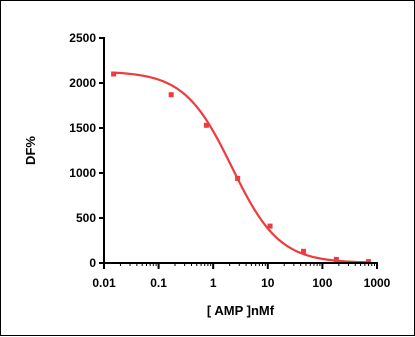  I want to click on x-tick-label: 1, so click(213, 283).